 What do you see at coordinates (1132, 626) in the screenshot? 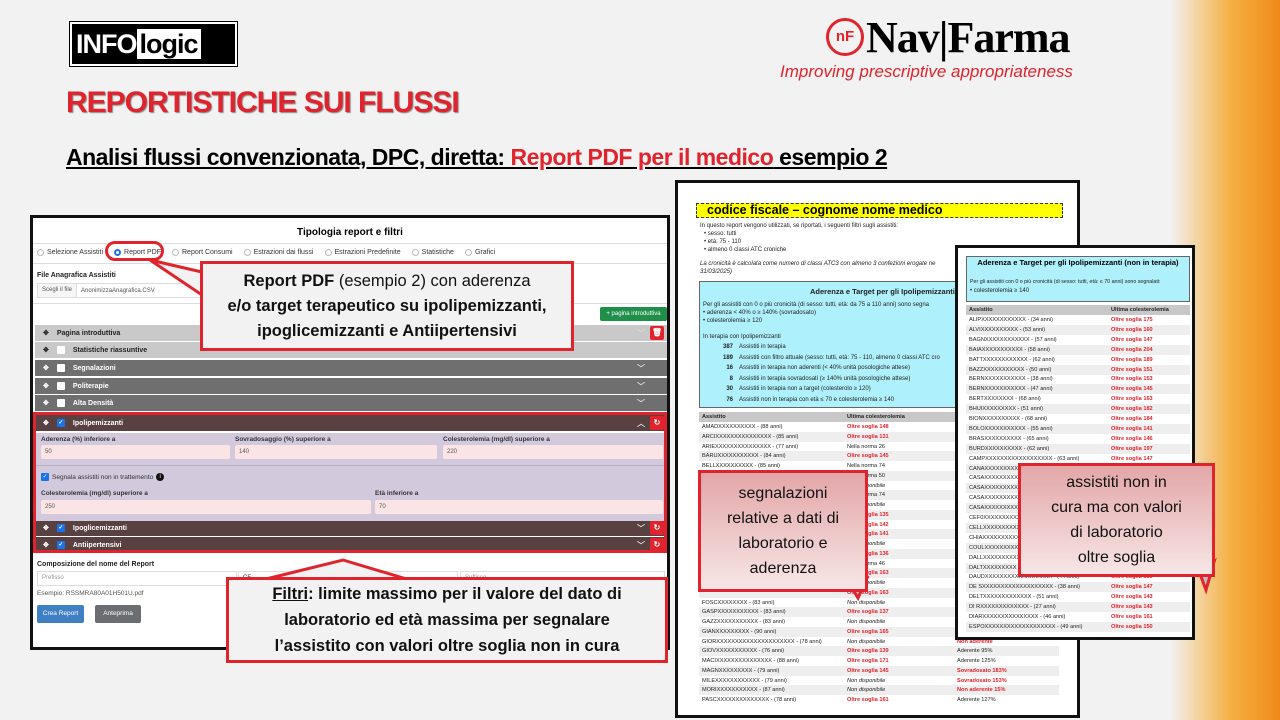
I see `cholesterol-value: Oltre soglia 150` at bounding box center [1132, 626].